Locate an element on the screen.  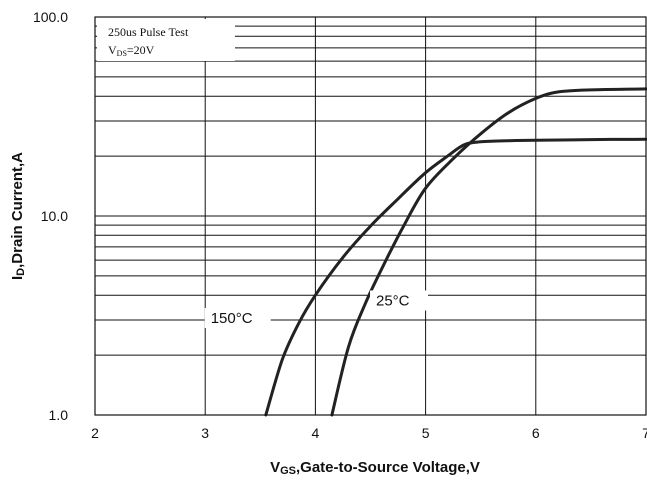
note-background is located at coordinates (166, 40).